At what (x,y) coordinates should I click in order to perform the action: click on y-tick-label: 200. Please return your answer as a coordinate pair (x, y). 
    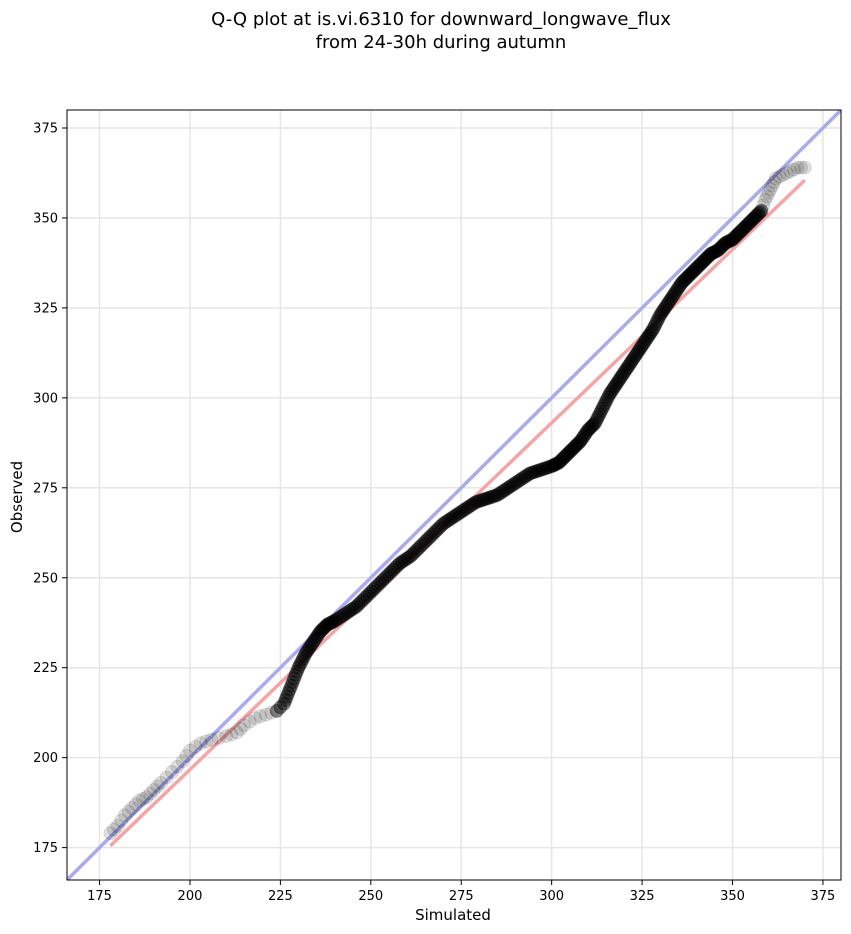
    Looking at the image, I should click on (45, 758).